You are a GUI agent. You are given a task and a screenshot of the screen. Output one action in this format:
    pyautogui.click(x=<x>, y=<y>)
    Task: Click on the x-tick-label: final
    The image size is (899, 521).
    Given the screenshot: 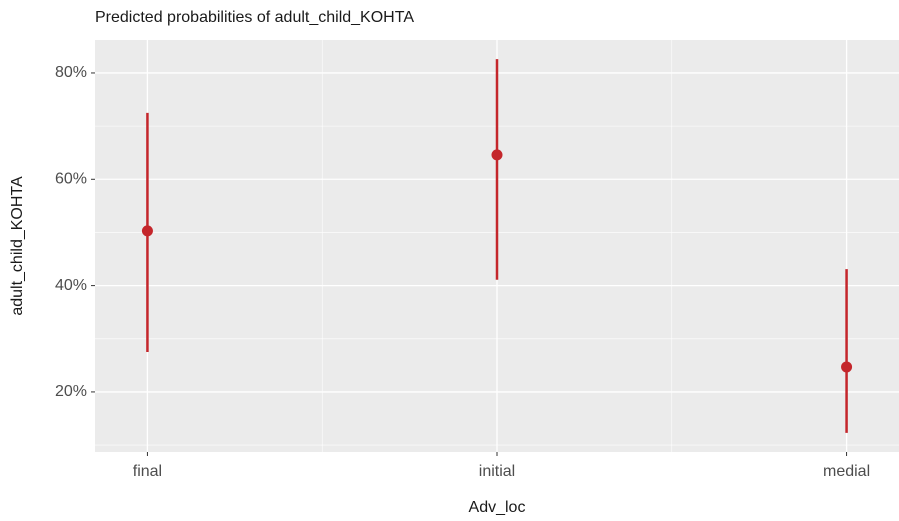 What is the action you would take?
    pyautogui.click(x=147, y=471)
    